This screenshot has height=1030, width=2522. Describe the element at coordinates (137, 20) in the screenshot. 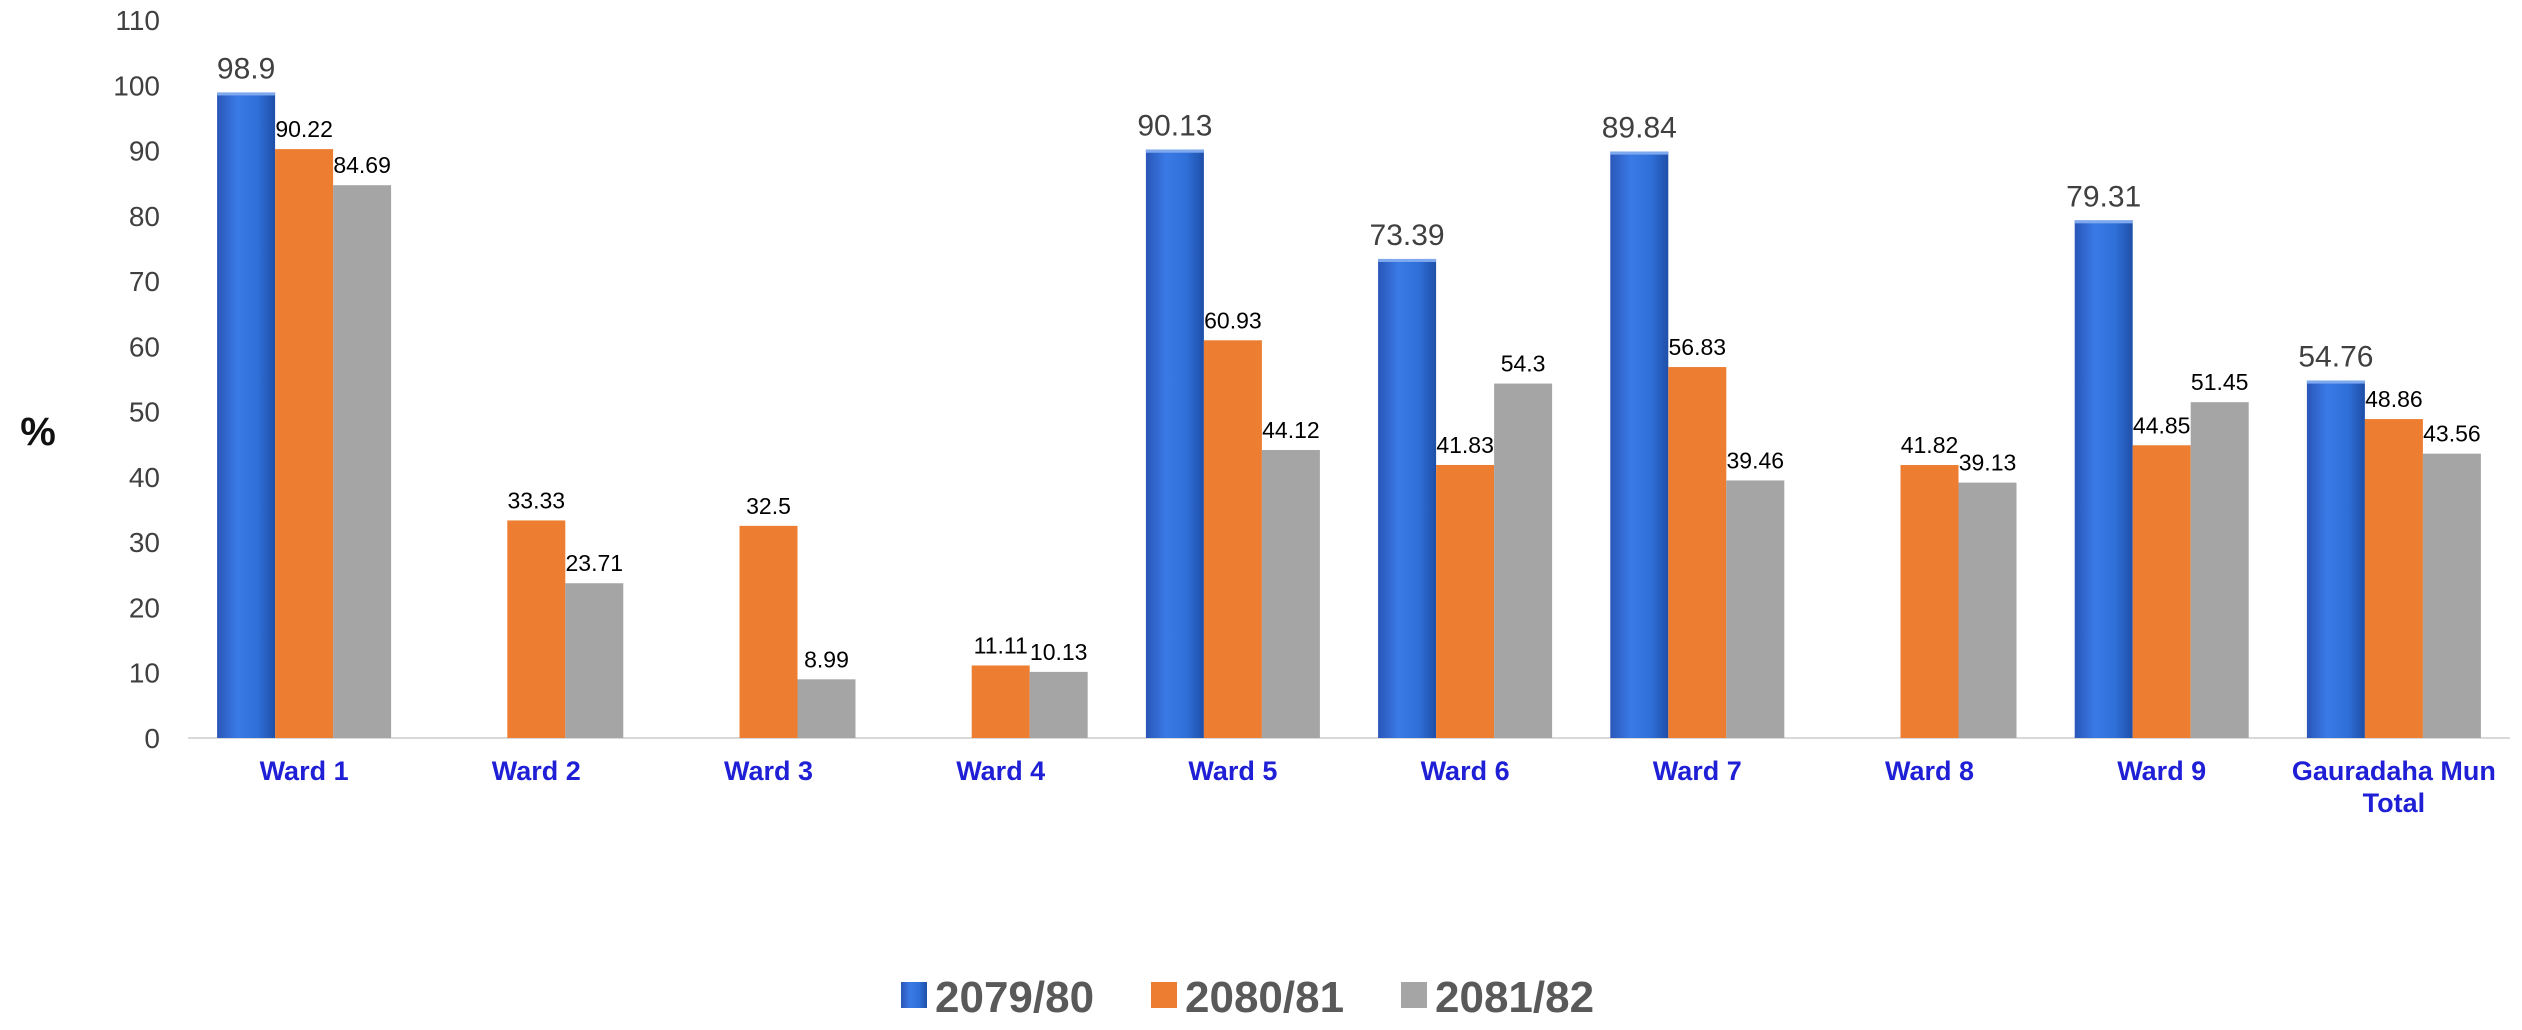

I see `y-tick-label: 110` at that location.